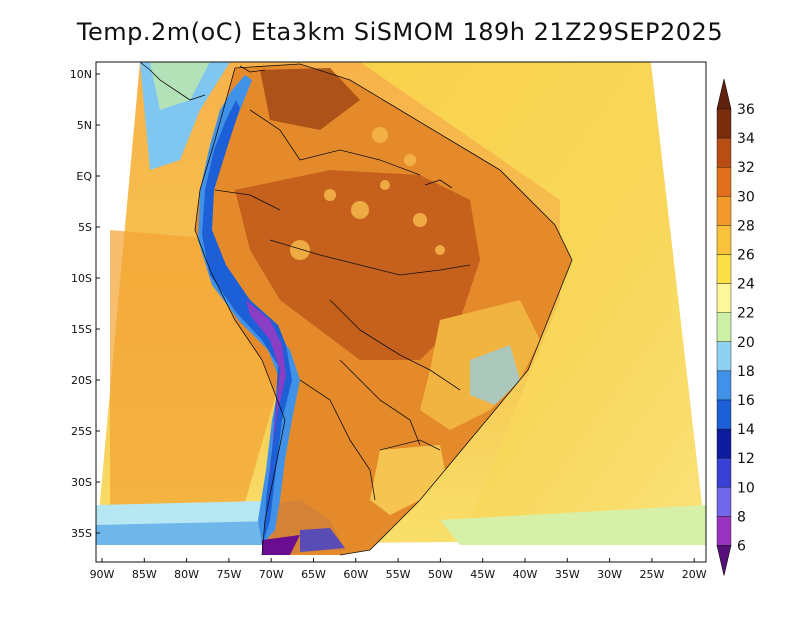 The height and width of the screenshot is (618, 800). Describe the element at coordinates (81, 278) in the screenshot. I see `lat-label: 10S` at that location.